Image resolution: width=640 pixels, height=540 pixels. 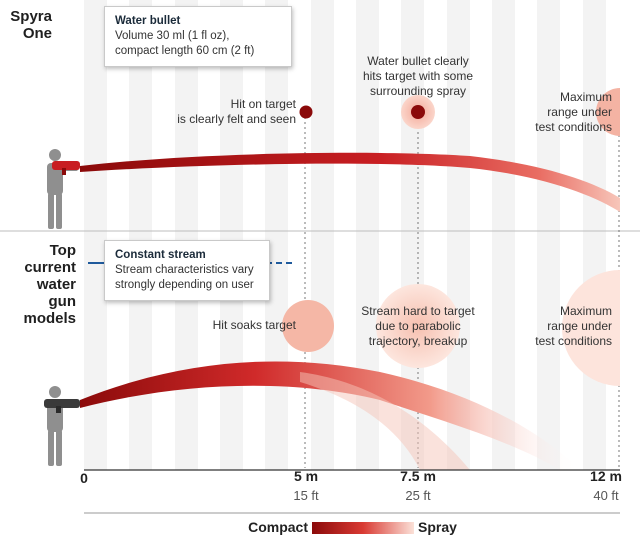 What do you see at coordinates (218, 119) in the screenshot?
I see `annotation-line: is clearly felt and seen` at bounding box center [218, 119].